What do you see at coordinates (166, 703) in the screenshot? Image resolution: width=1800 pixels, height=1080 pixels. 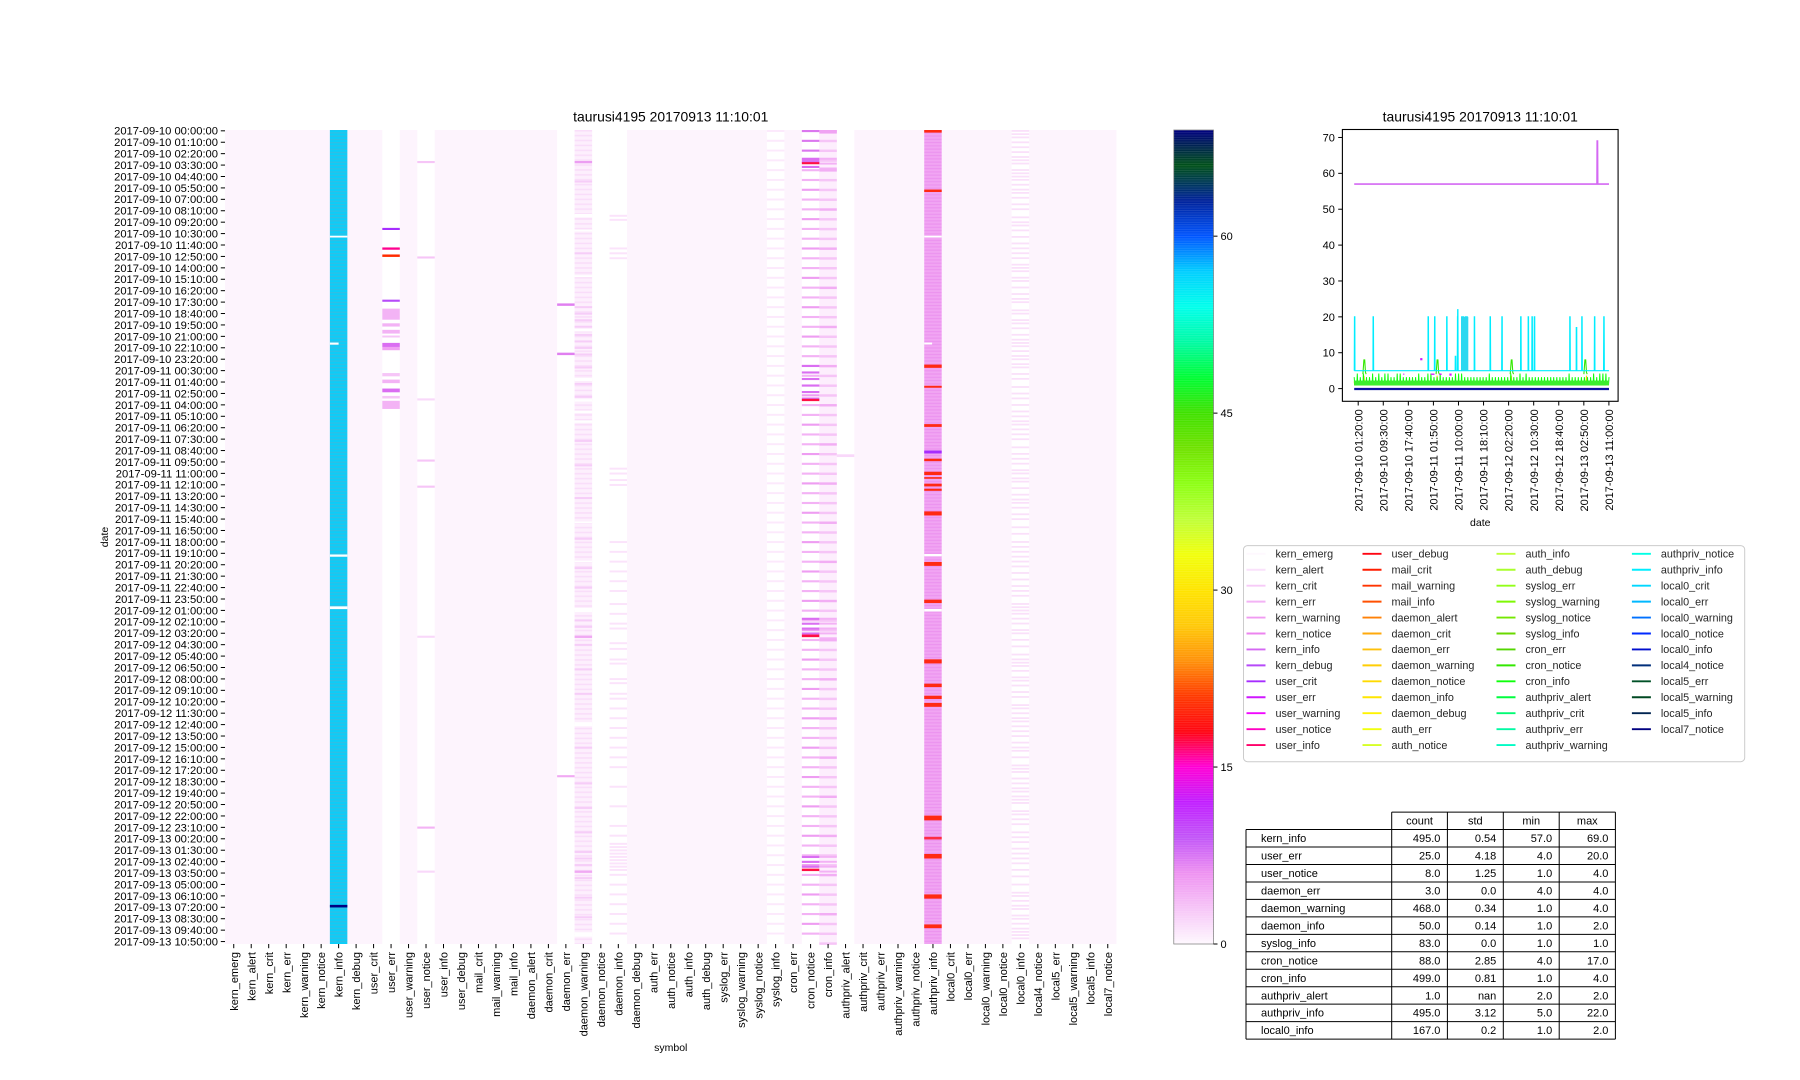 I see `svg-text: 2017-09-12 10:20:00` at bounding box center [166, 703].